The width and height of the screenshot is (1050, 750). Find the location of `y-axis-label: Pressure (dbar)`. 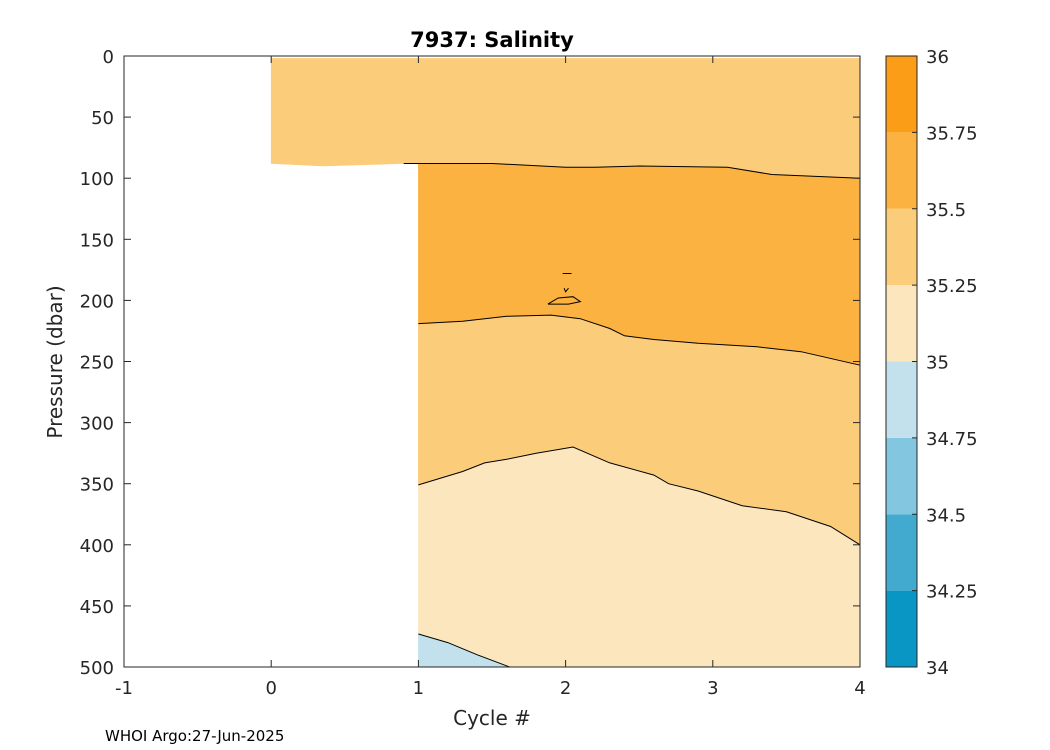

y-axis-label: Pressure (dbar) is located at coordinates (55, 361).